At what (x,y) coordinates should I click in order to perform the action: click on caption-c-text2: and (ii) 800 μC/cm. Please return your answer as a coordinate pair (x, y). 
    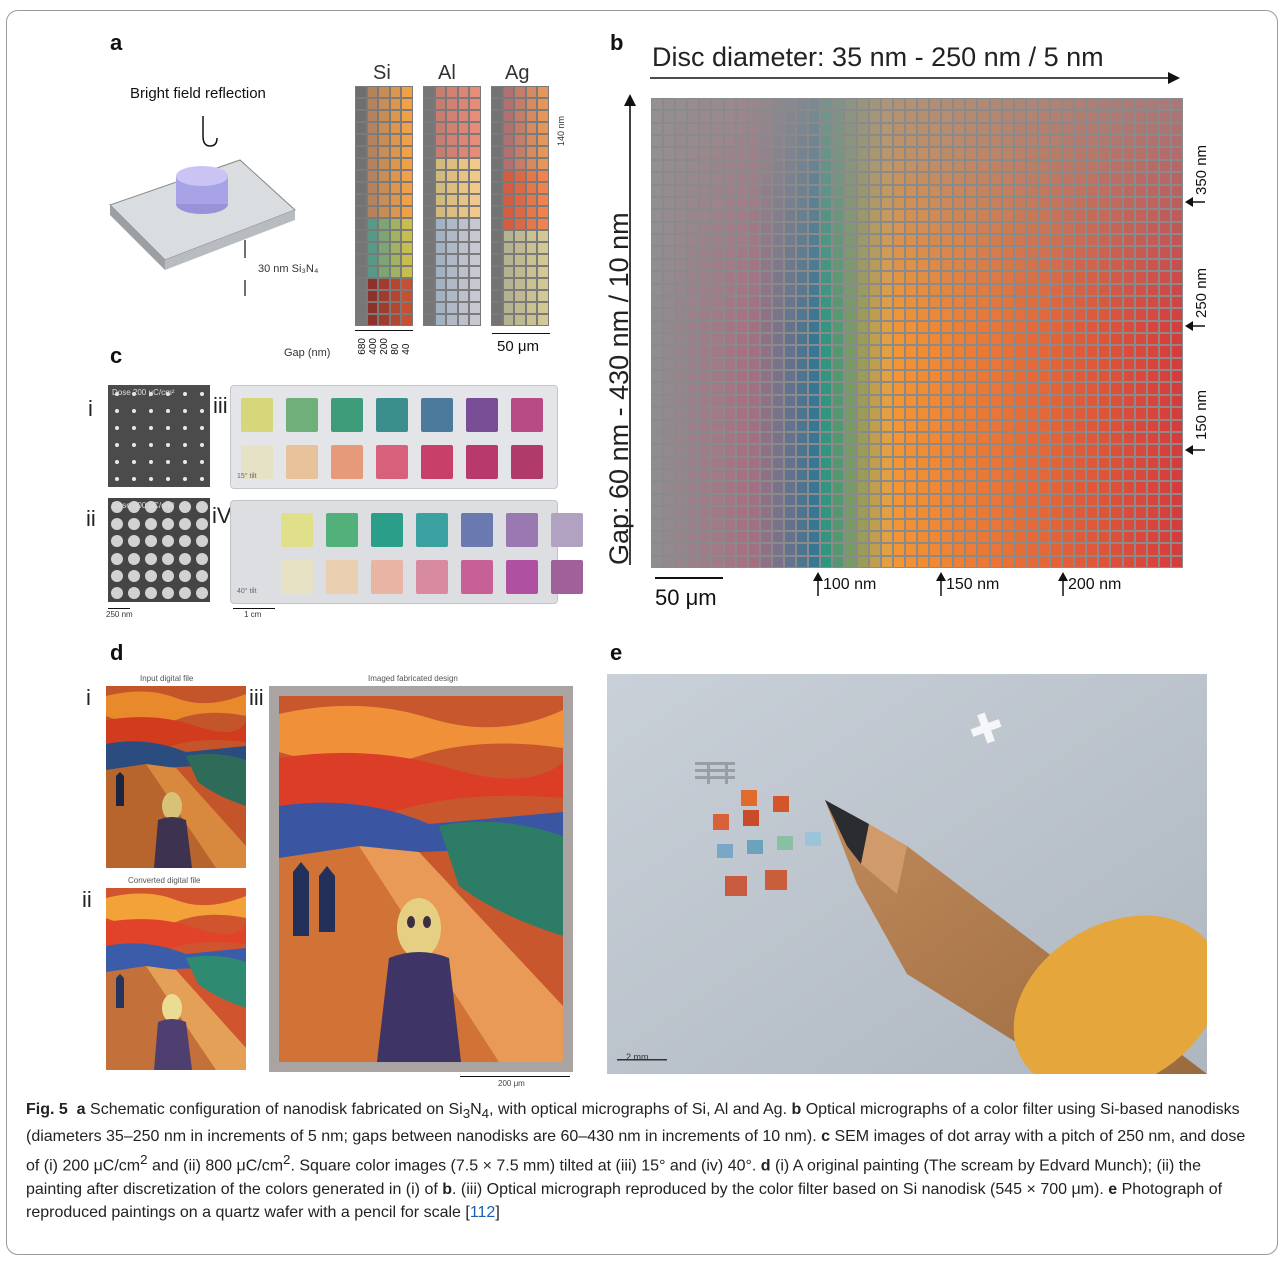
    Looking at the image, I should click on (215, 1166).